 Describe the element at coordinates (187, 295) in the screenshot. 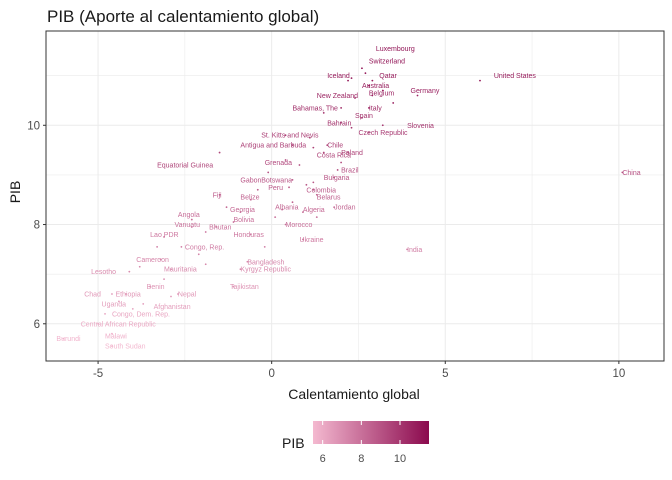

I see `point-label: Nepal` at that location.